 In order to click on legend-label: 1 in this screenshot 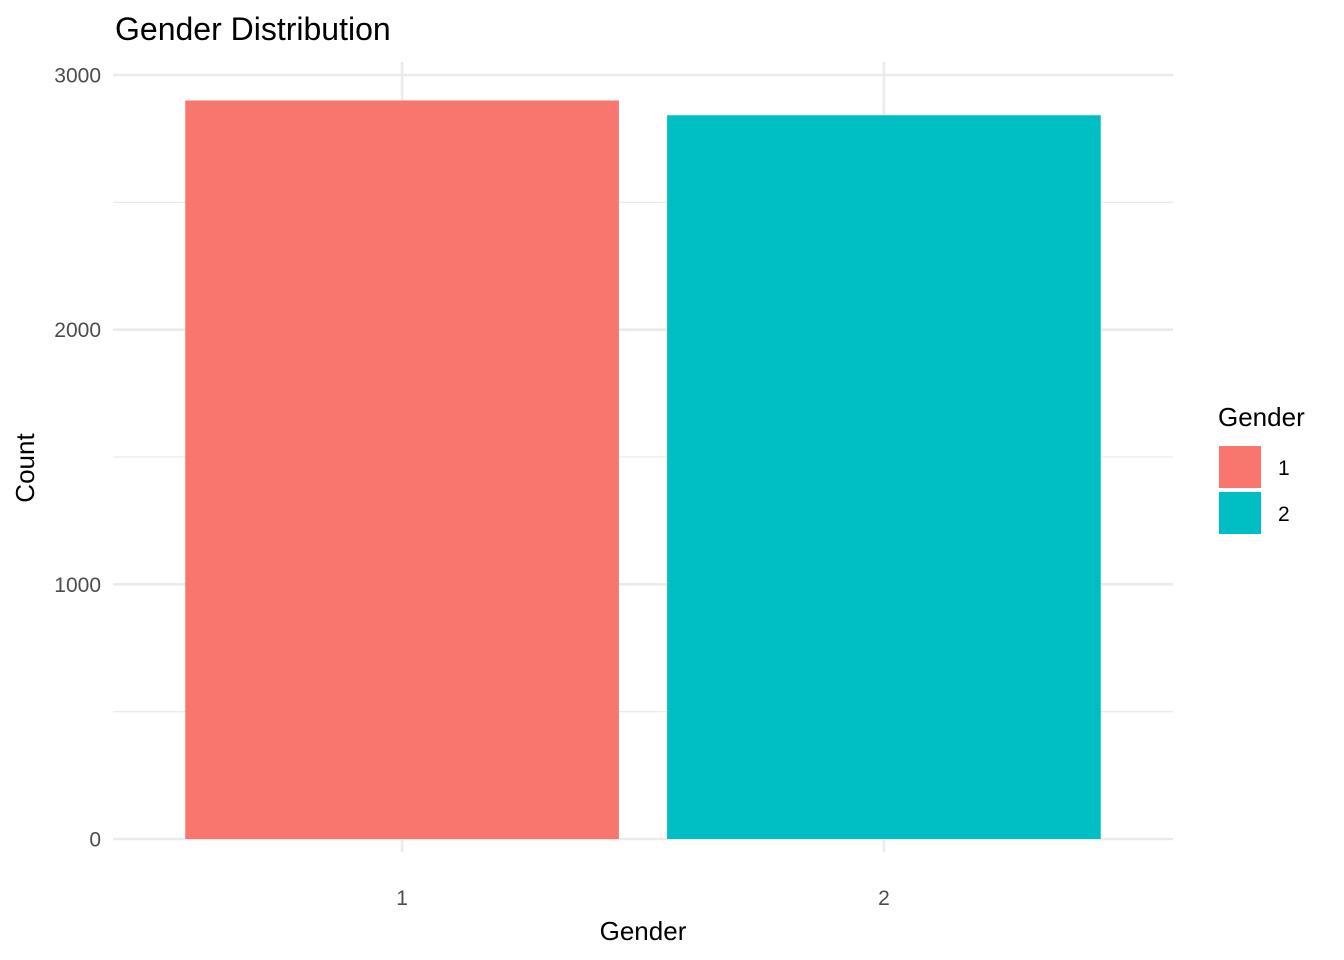, I will do `click(1284, 468)`.